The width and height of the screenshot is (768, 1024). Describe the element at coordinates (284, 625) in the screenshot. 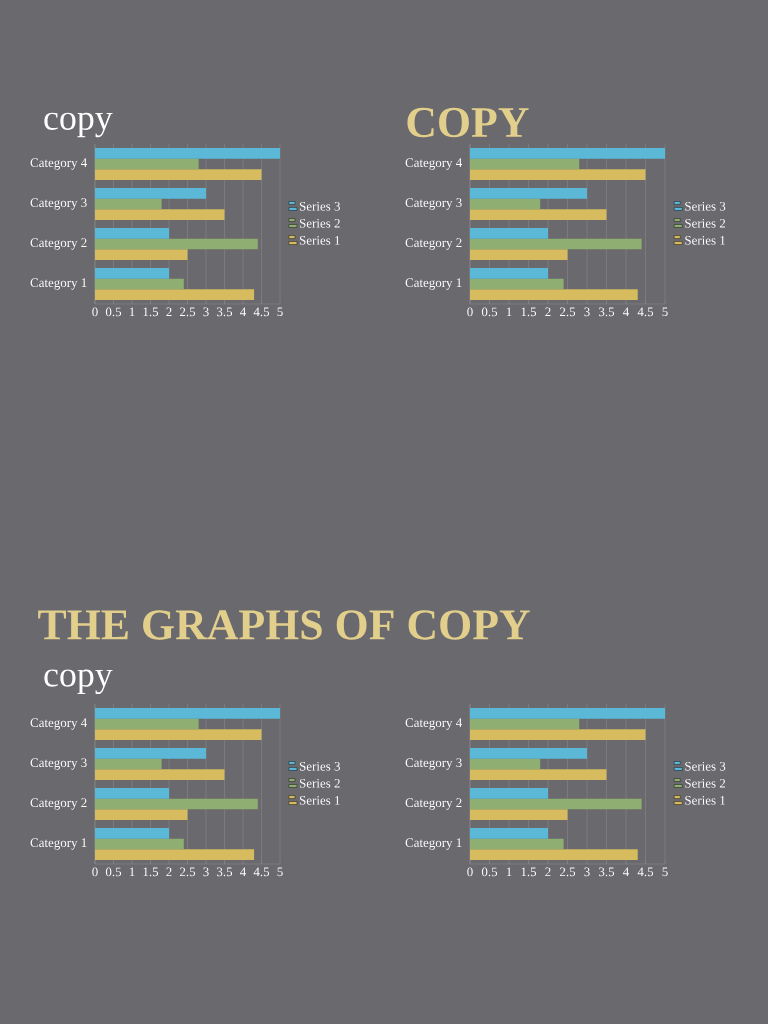

I see `chart-title: THE GRAPHS OF COPY` at that location.